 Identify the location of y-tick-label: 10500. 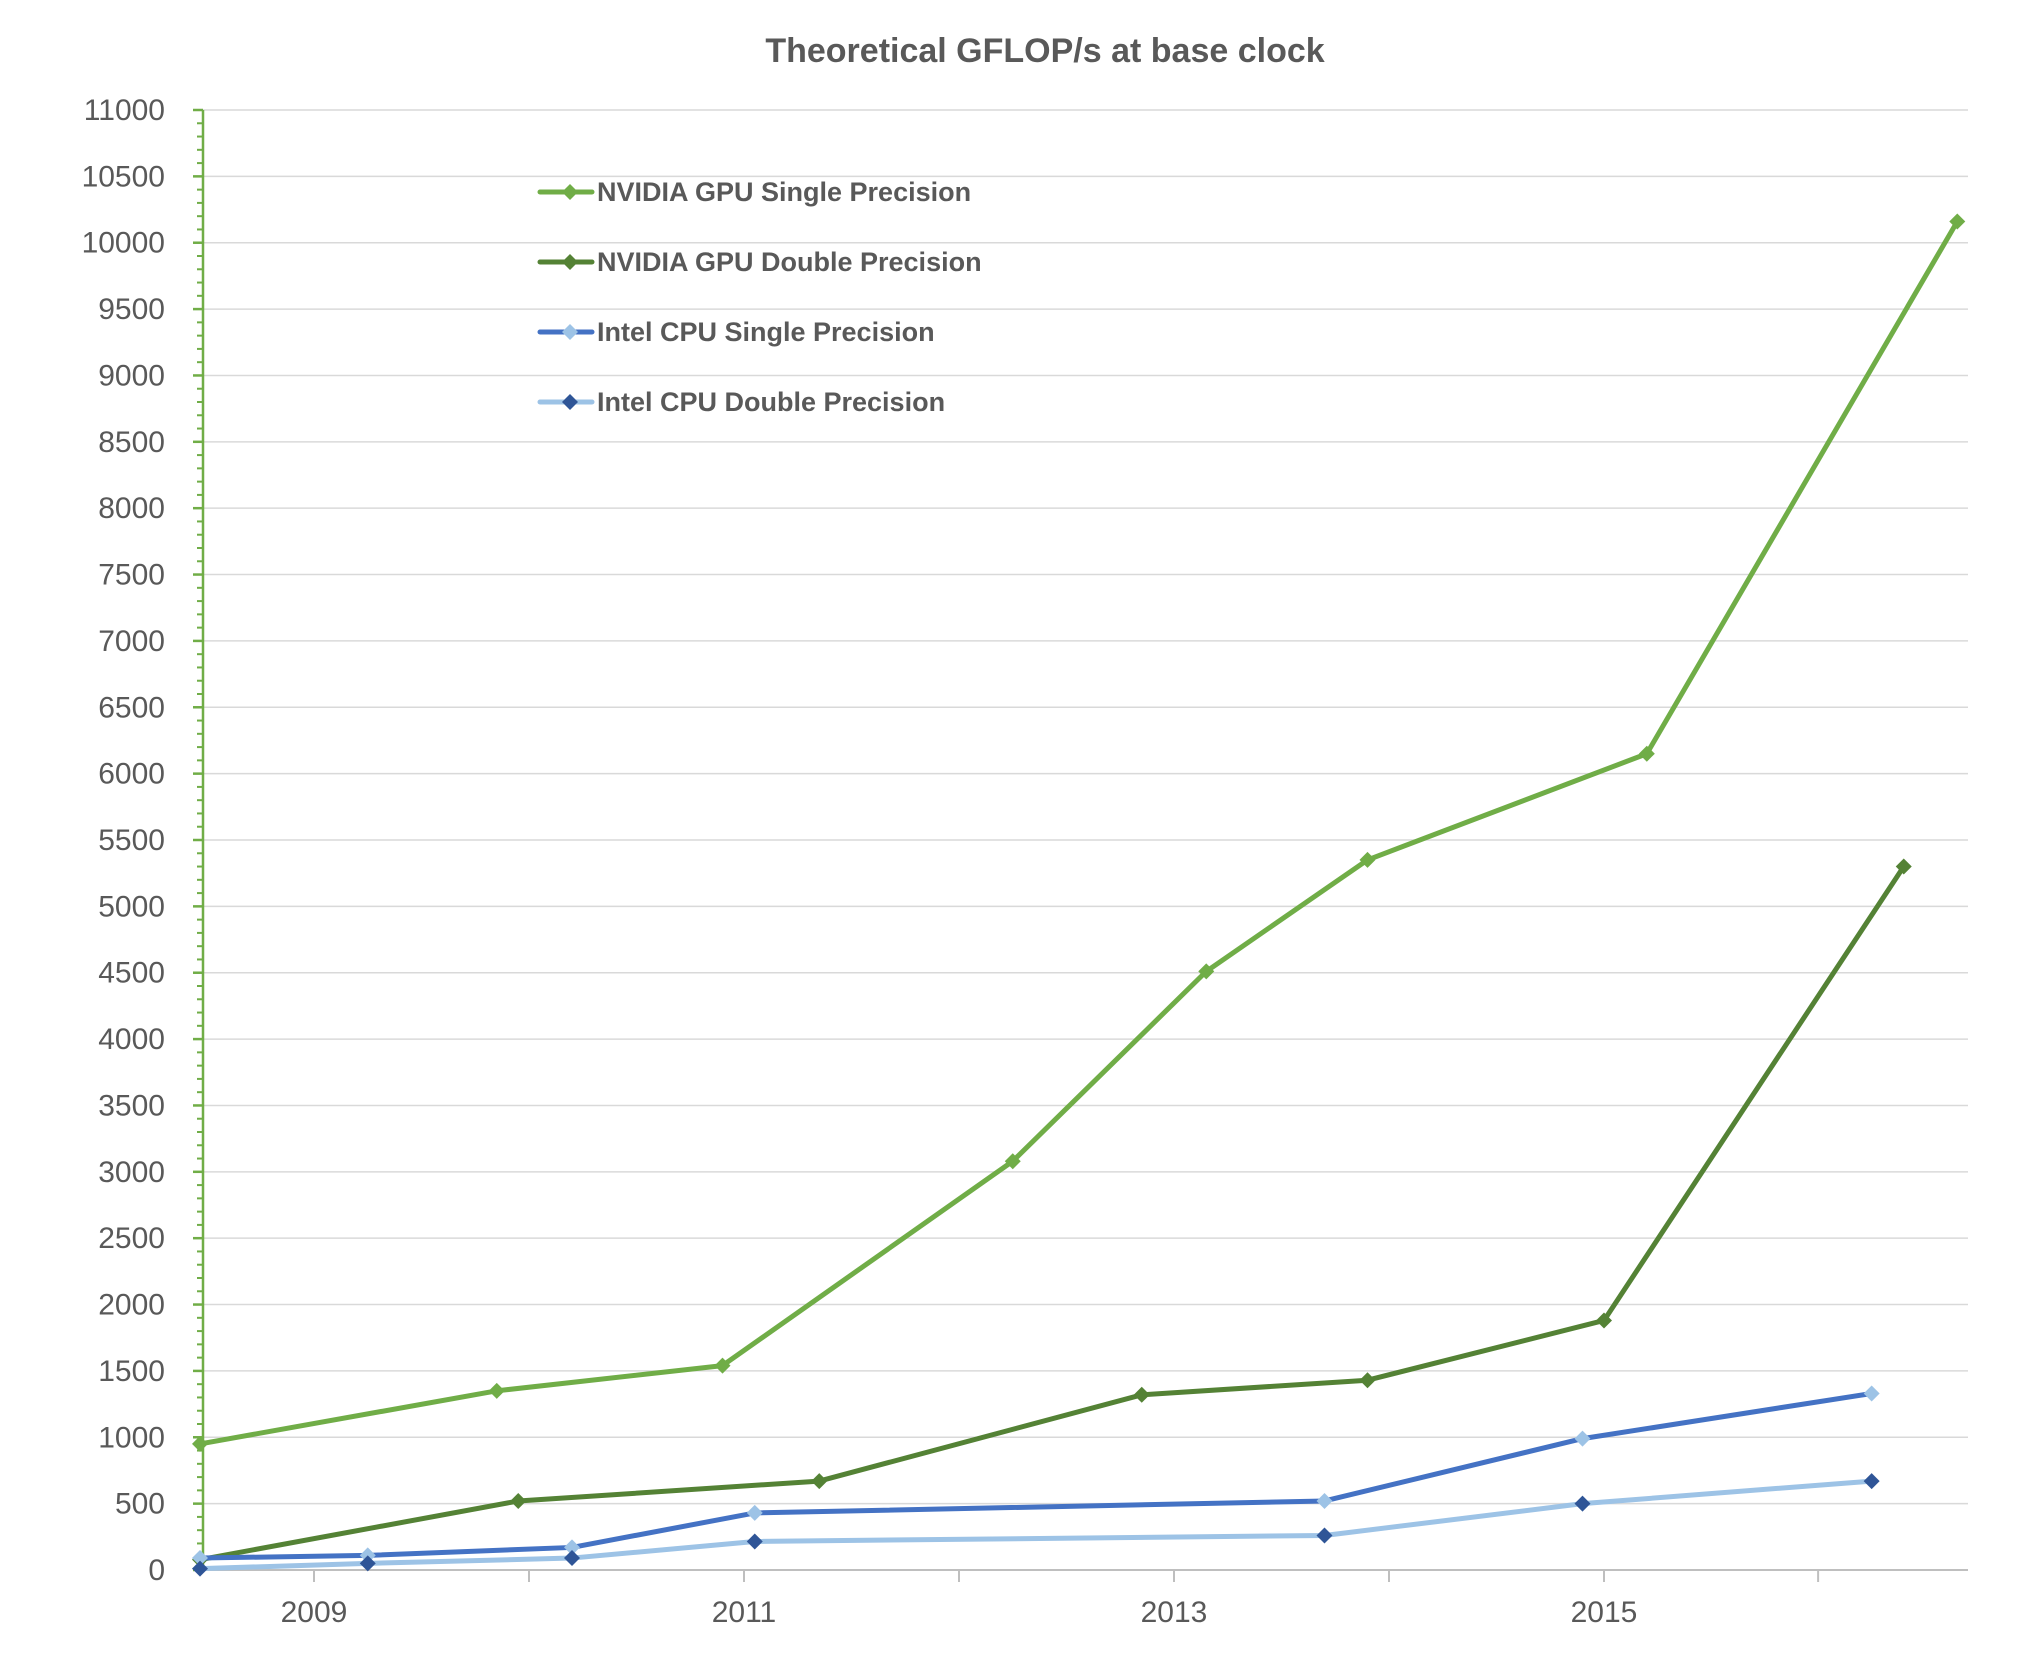
(123, 176).